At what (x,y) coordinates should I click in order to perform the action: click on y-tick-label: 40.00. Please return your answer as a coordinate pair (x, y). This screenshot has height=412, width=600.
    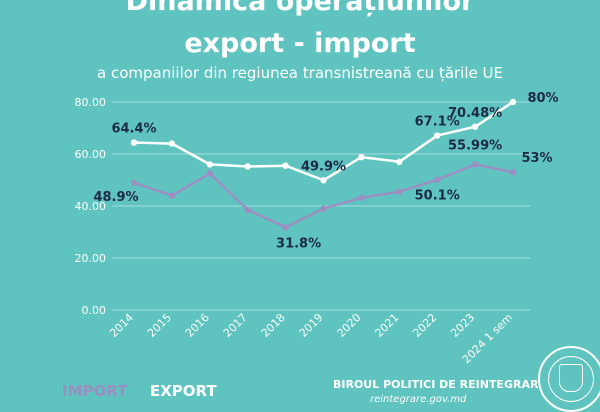
    Looking at the image, I should click on (91, 206).